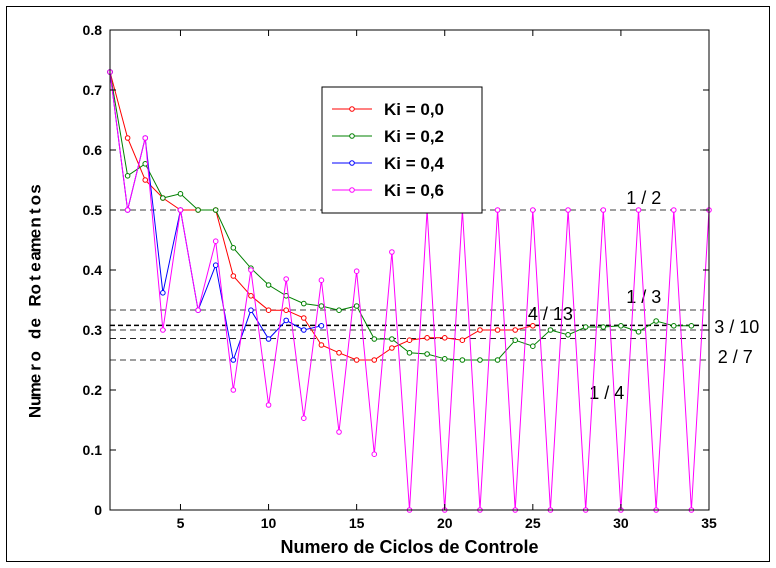 The image size is (776, 568). I want to click on y-tick-label: 0.1, so click(93, 450).